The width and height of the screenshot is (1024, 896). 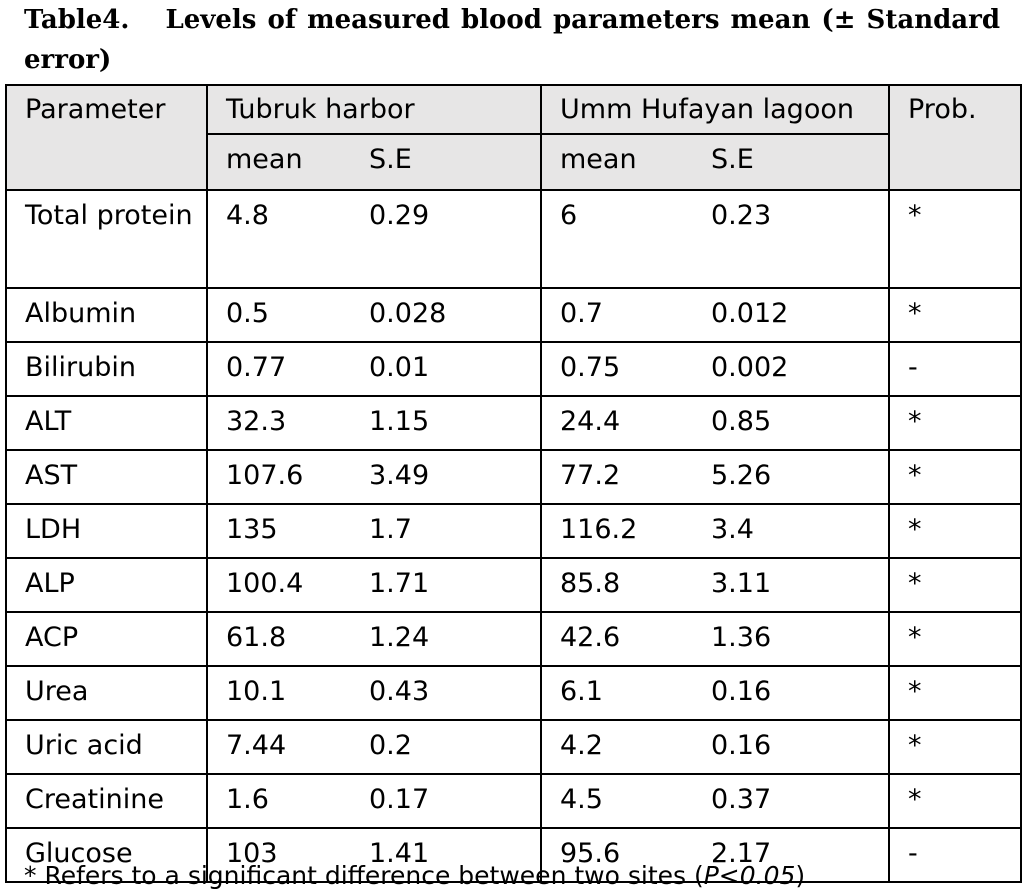 I want to click on cell-umm-mean: 0.75, so click(x=625, y=369).